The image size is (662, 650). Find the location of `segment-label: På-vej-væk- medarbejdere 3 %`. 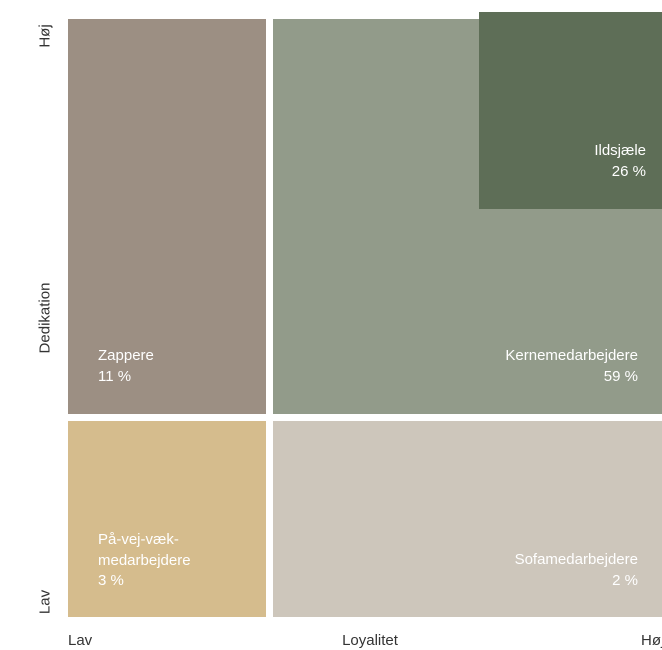

segment-label: På-vej-væk- medarbejdere 3 % is located at coordinates (144, 561).